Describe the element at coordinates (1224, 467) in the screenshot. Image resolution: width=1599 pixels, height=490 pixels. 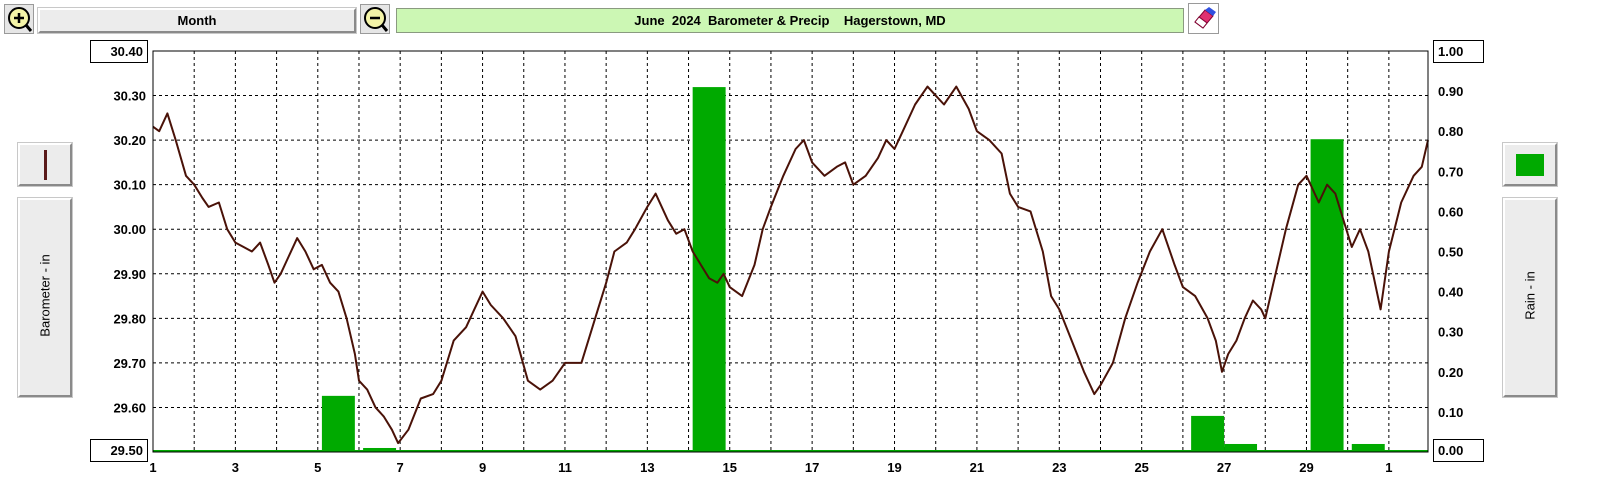
I see `x-tick-label: 27` at that location.